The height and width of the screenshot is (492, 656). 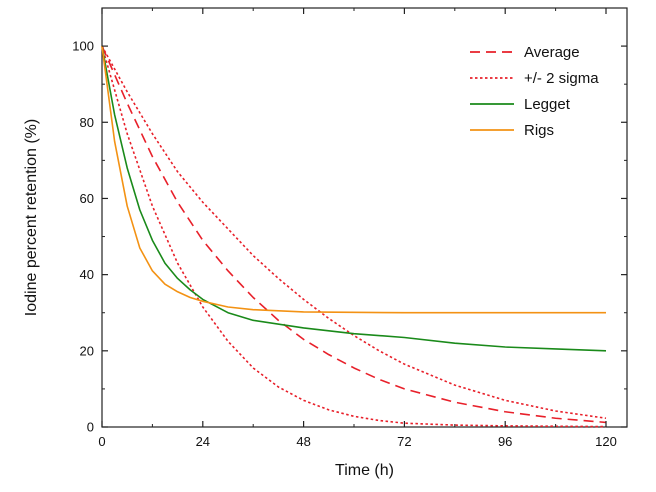 What do you see at coordinates (87, 274) in the screenshot?
I see `y-tick-label: 40` at bounding box center [87, 274].